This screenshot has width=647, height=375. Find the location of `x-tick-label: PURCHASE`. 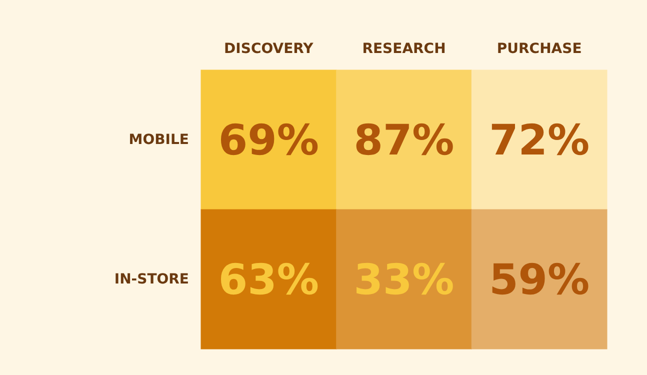

x-tick-label: PURCHASE is located at coordinates (539, 49).